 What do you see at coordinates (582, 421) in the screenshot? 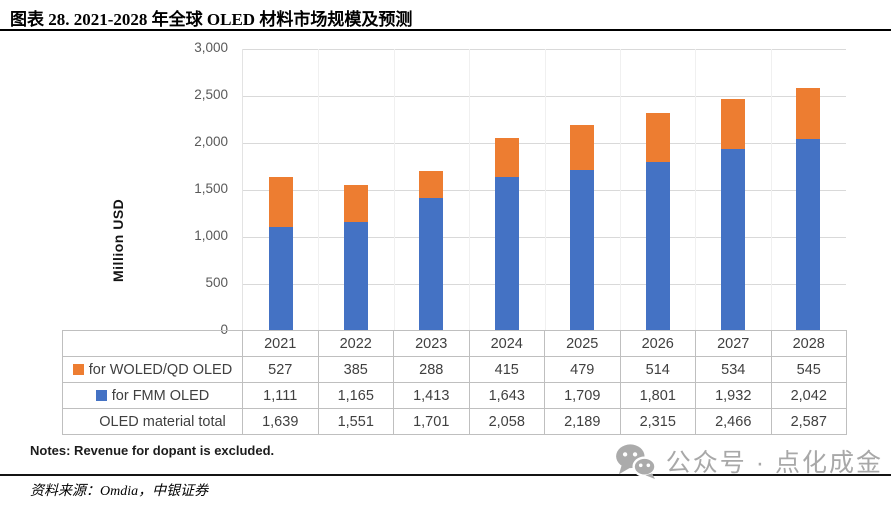
I see `table-total-cell: 2,189` at bounding box center [582, 421].